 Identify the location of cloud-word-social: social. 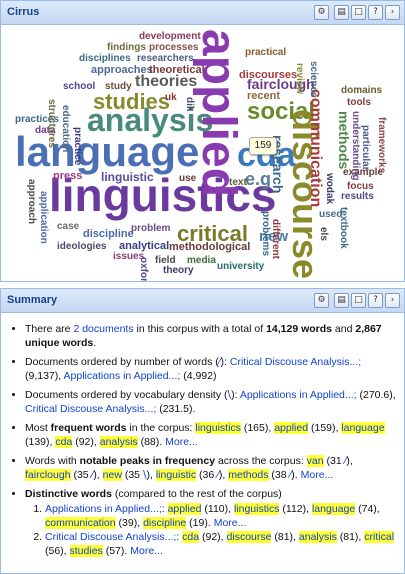
(281, 111).